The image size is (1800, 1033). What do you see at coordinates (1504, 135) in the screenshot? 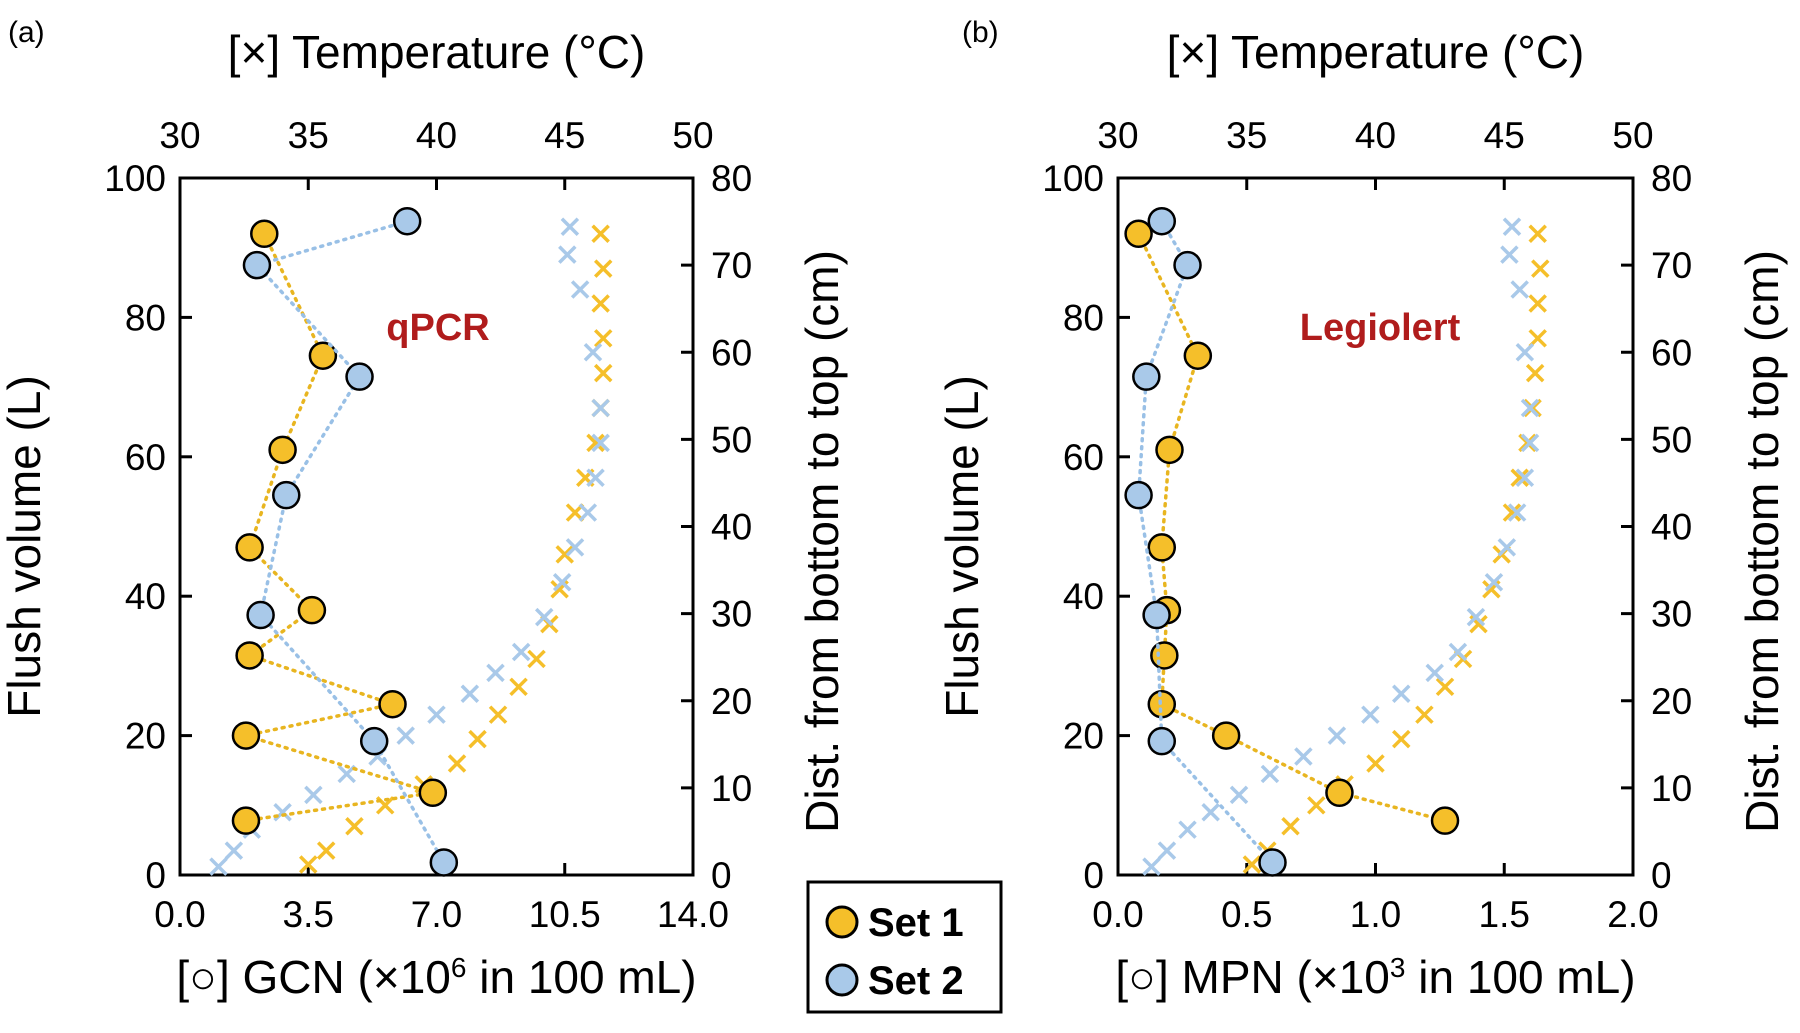
I see `x-top-tick-label: 45` at bounding box center [1504, 135].